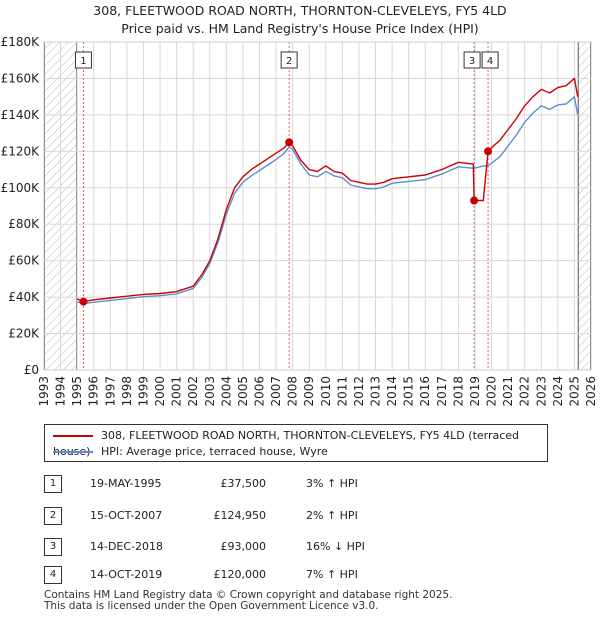 The image size is (600, 620). What do you see at coordinates (508, 391) in the screenshot?
I see `x-tick-label: 2021` at bounding box center [508, 391].